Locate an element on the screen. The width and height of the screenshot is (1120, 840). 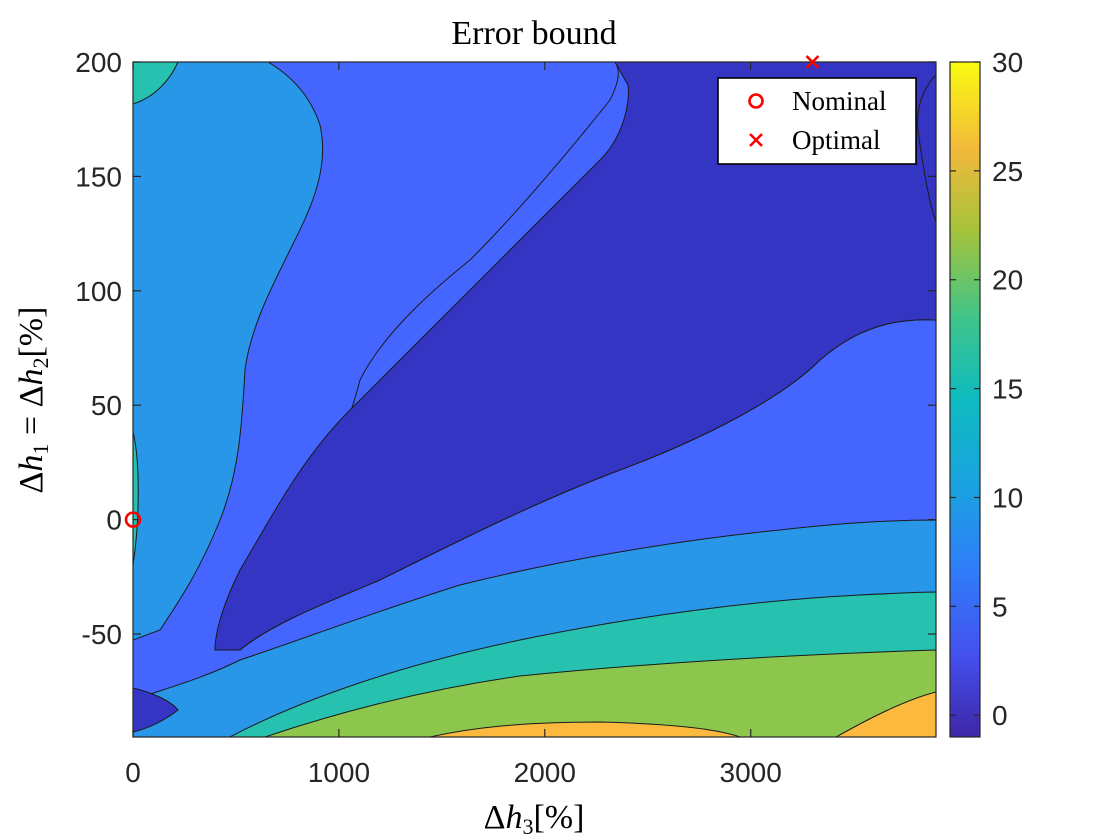
y-tick-label: 0 is located at coordinates (114, 520).